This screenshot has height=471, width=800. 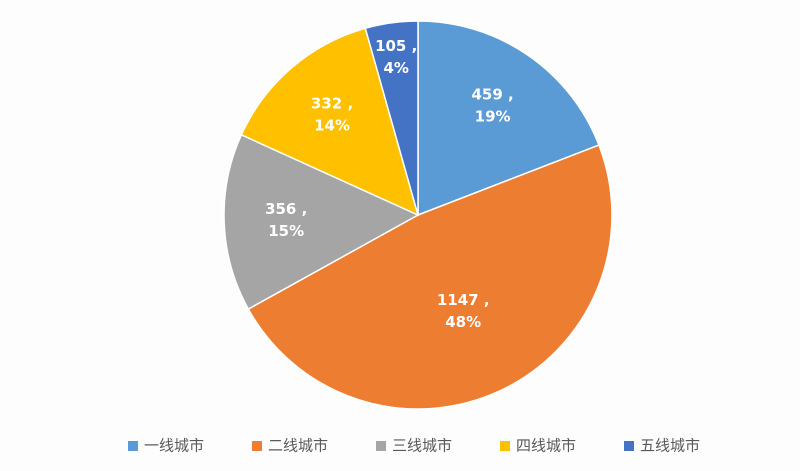 What do you see at coordinates (395, 68) in the screenshot?
I see `data-label: 4%` at bounding box center [395, 68].